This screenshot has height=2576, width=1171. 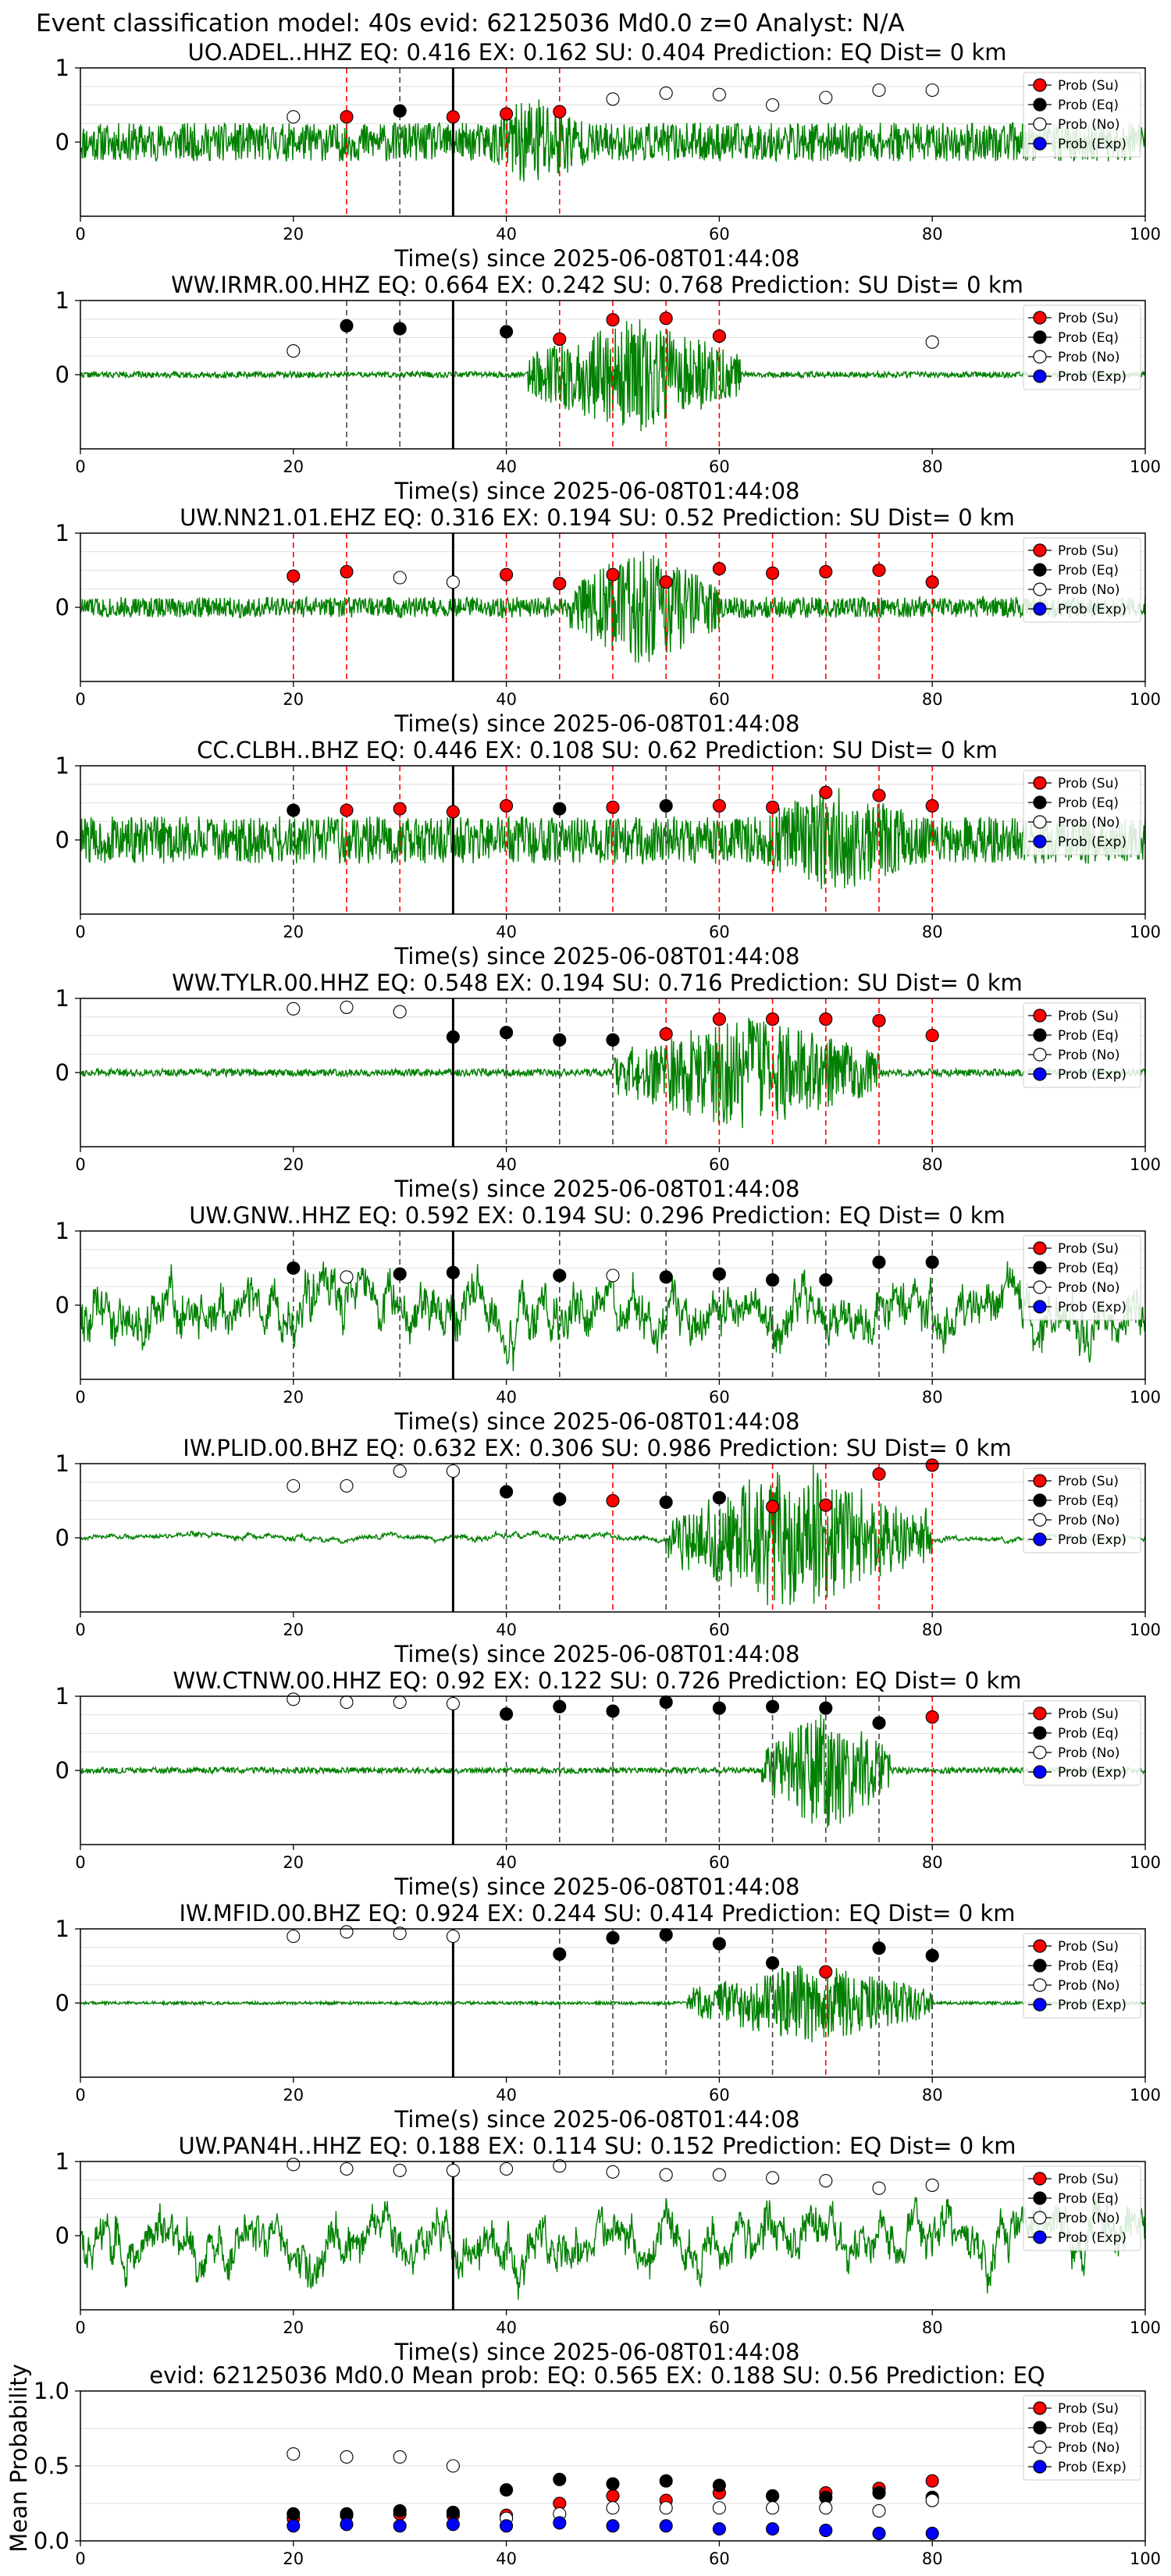 What do you see at coordinates (560, 2479) in the screenshot?
I see `mean-point-eq` at bounding box center [560, 2479].